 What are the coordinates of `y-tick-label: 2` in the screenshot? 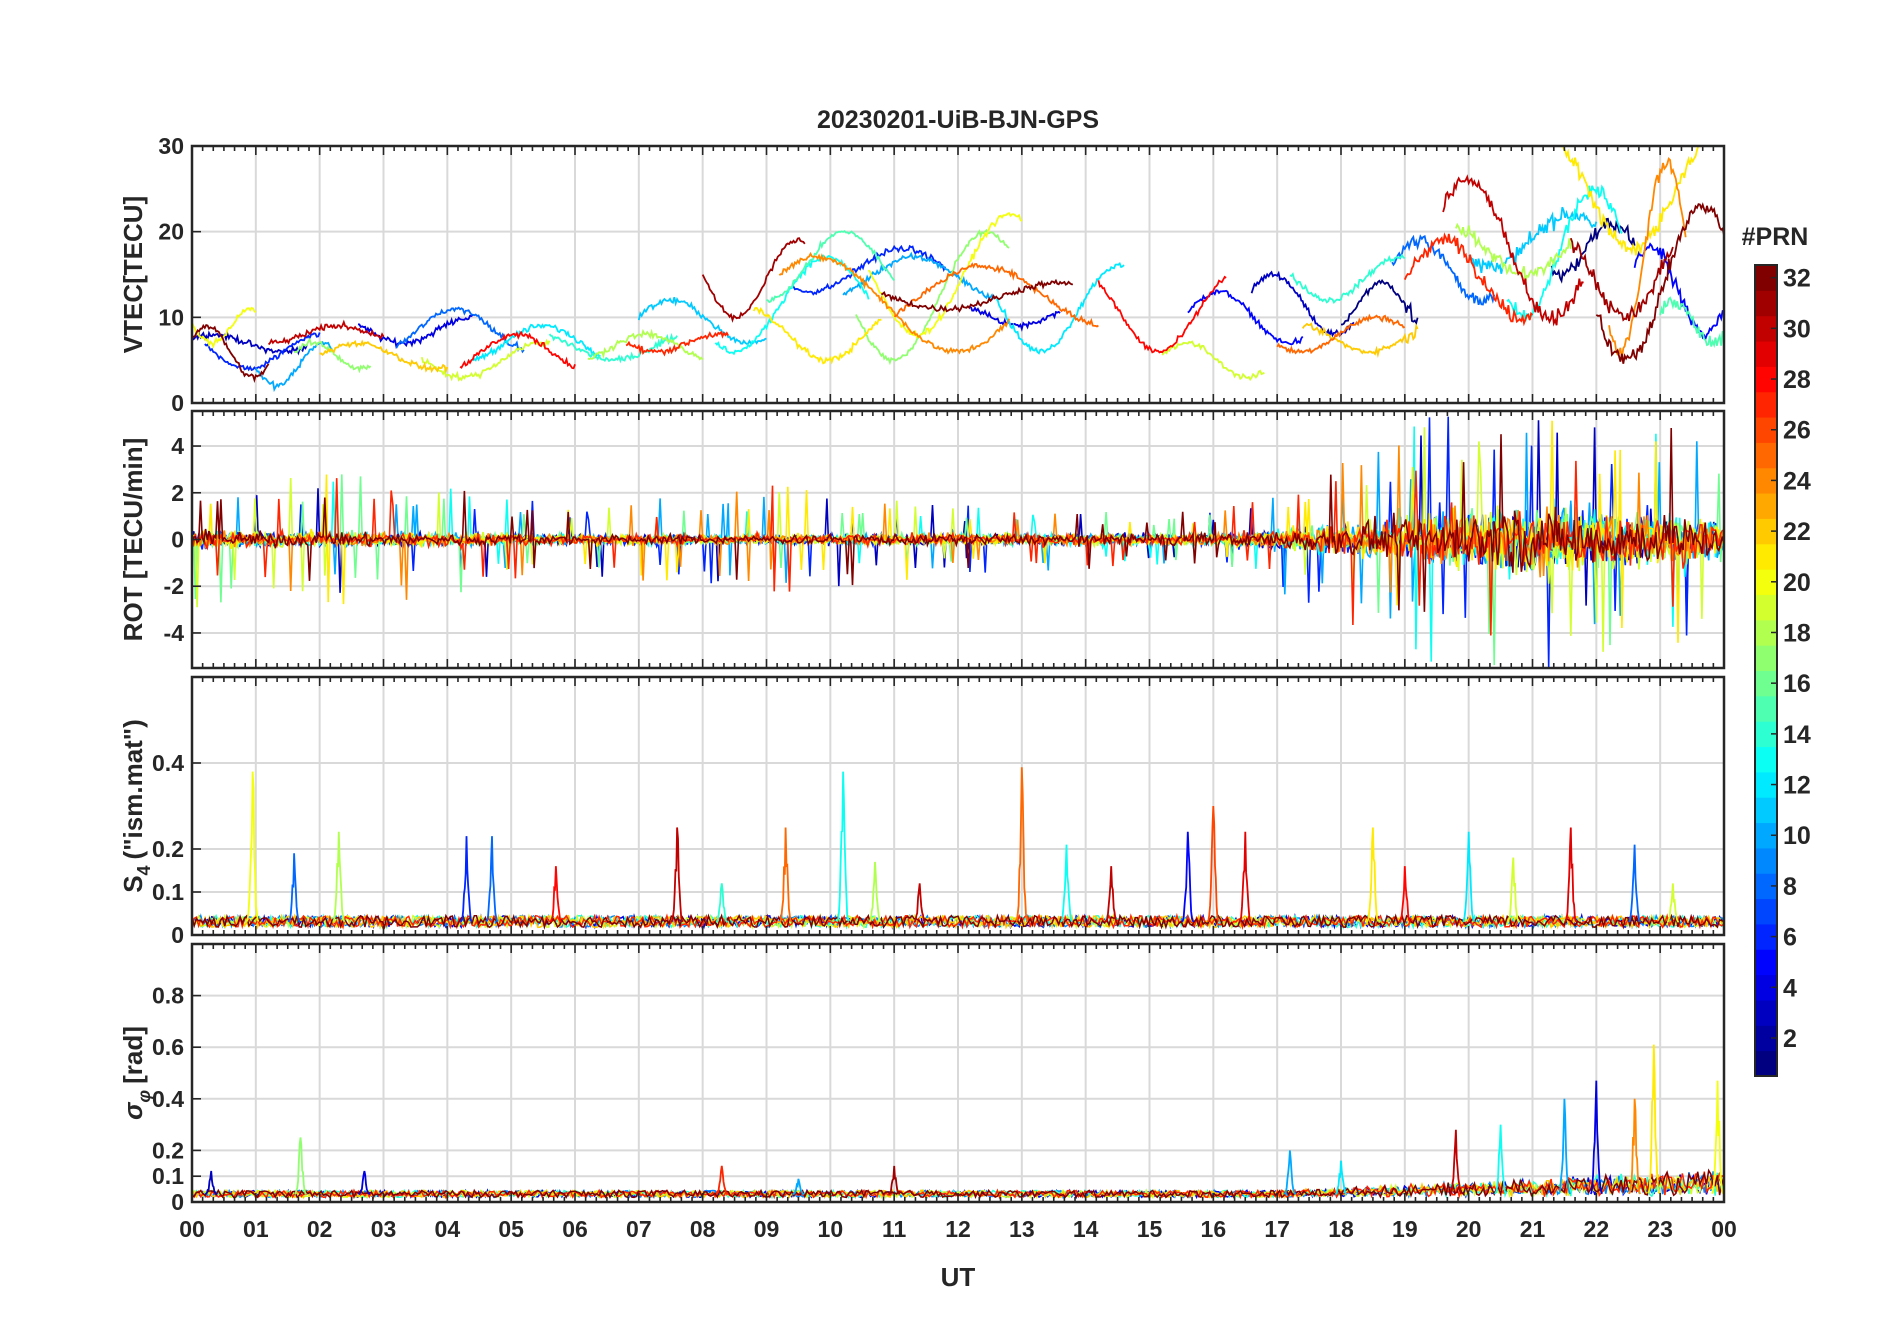 It's located at (177, 493).